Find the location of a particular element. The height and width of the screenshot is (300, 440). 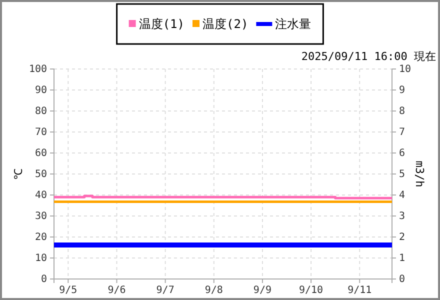

legend-label: 温度(2) is located at coordinates (225, 24).